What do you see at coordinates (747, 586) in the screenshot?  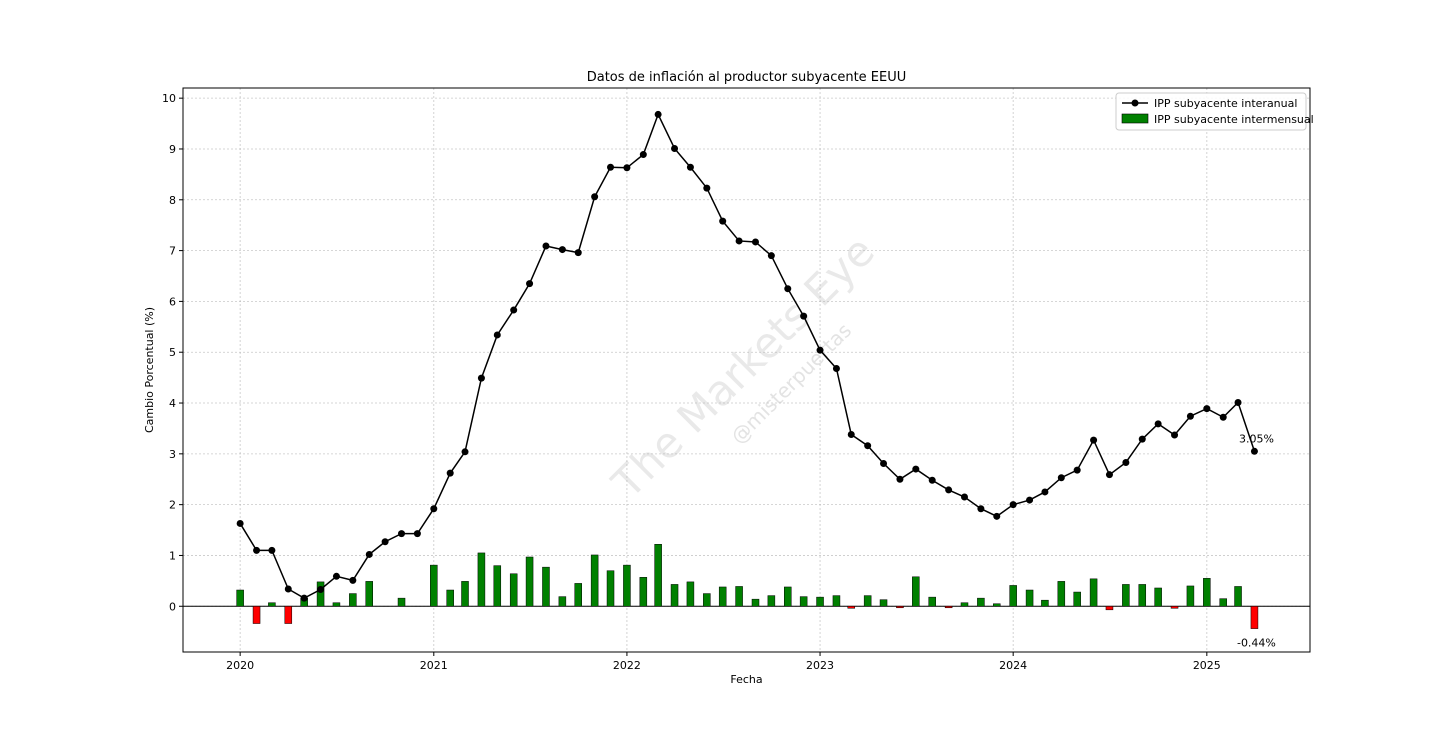 I see `bar-series-intermensual` at bounding box center [747, 586].